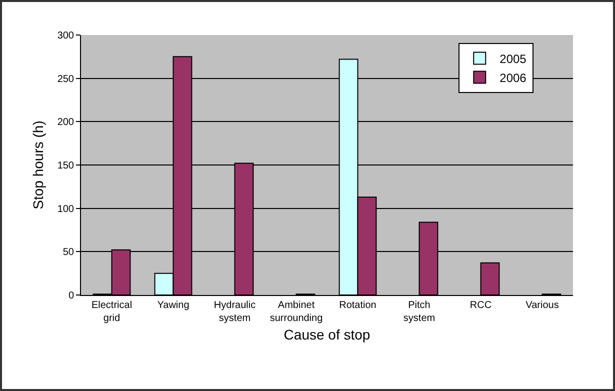 The width and height of the screenshot is (615, 391). I want to click on y-tick-label: 200, so click(65, 122).